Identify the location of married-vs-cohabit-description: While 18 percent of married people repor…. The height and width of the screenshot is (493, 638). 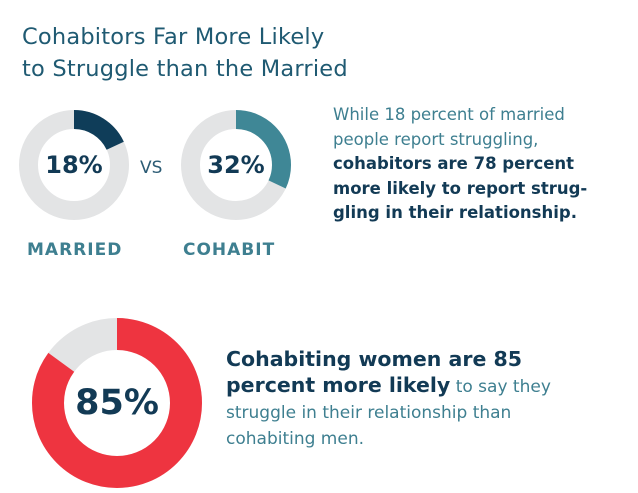
(480, 164).